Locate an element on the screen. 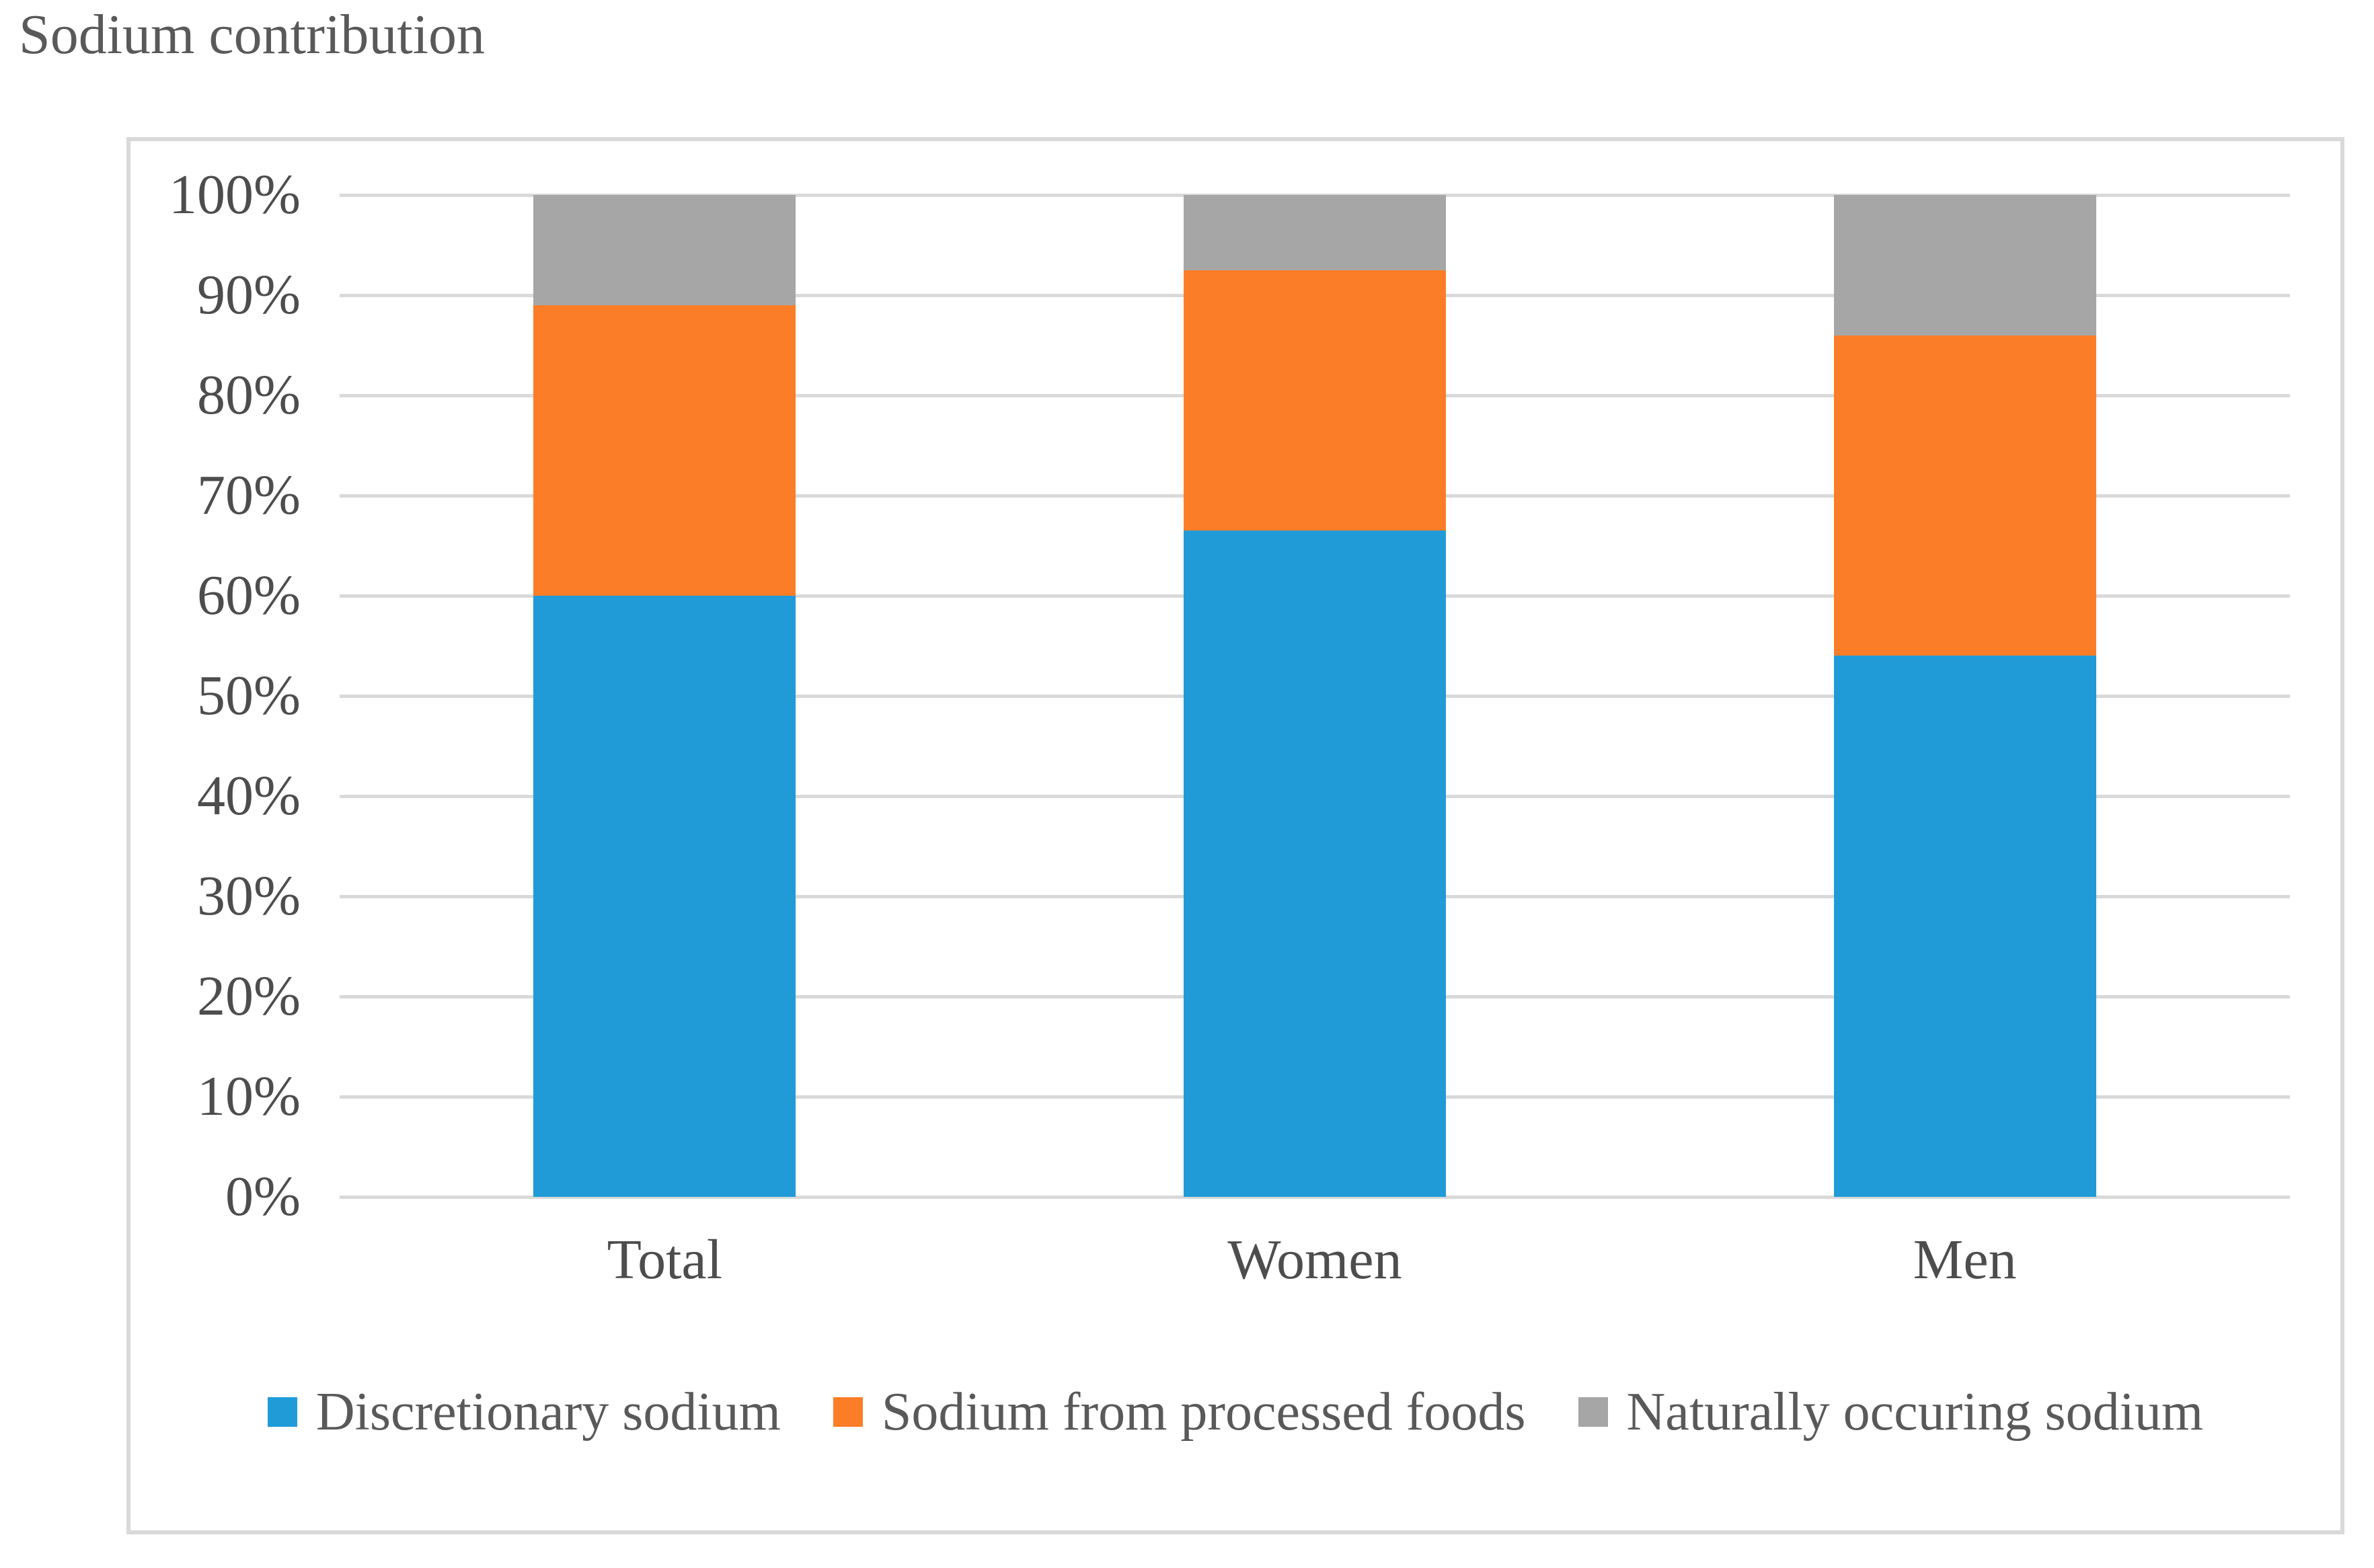 The width and height of the screenshot is (2374, 1568). legend-label: Naturally occuring sodium is located at coordinates (1915, 1412).